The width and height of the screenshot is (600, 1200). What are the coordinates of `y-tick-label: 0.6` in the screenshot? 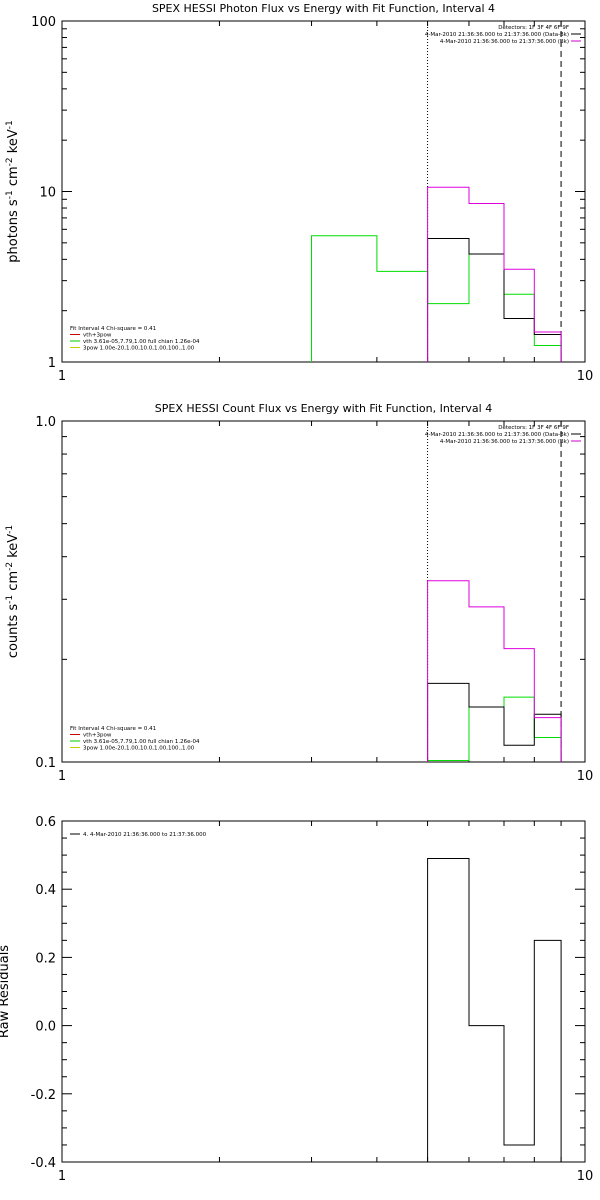 It's located at (45, 822).